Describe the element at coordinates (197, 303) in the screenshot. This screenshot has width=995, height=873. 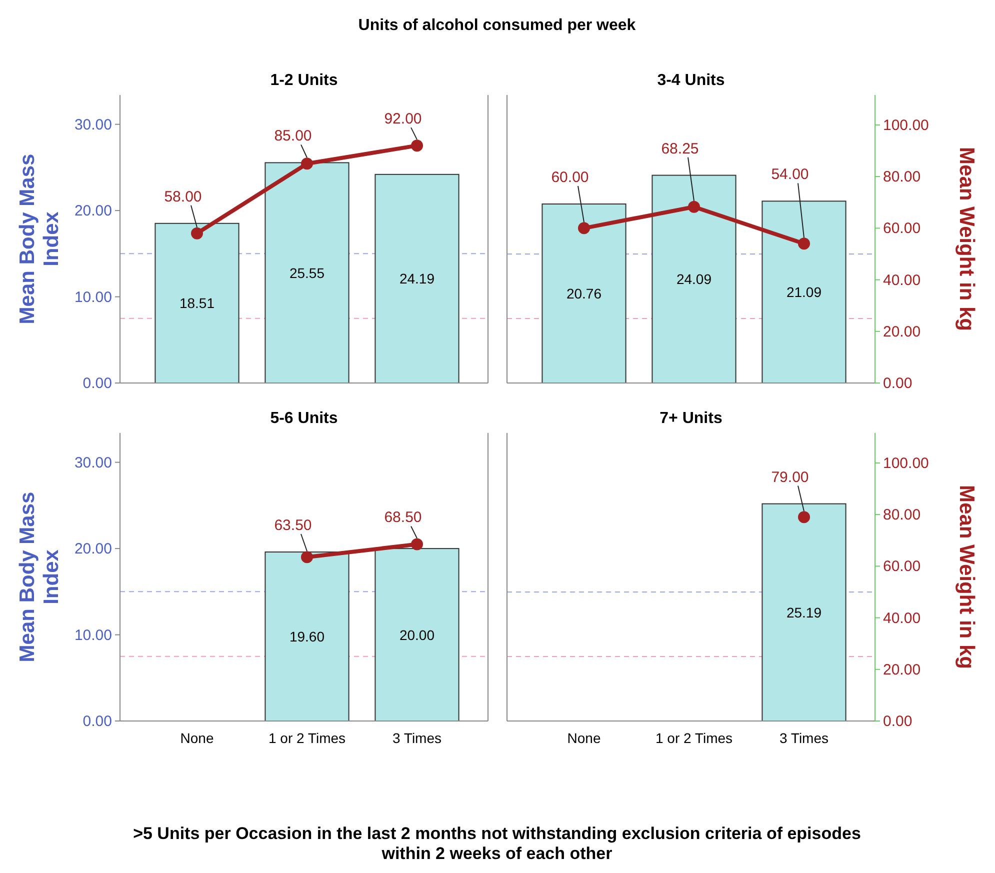
I see `data-label: 18.51` at that location.